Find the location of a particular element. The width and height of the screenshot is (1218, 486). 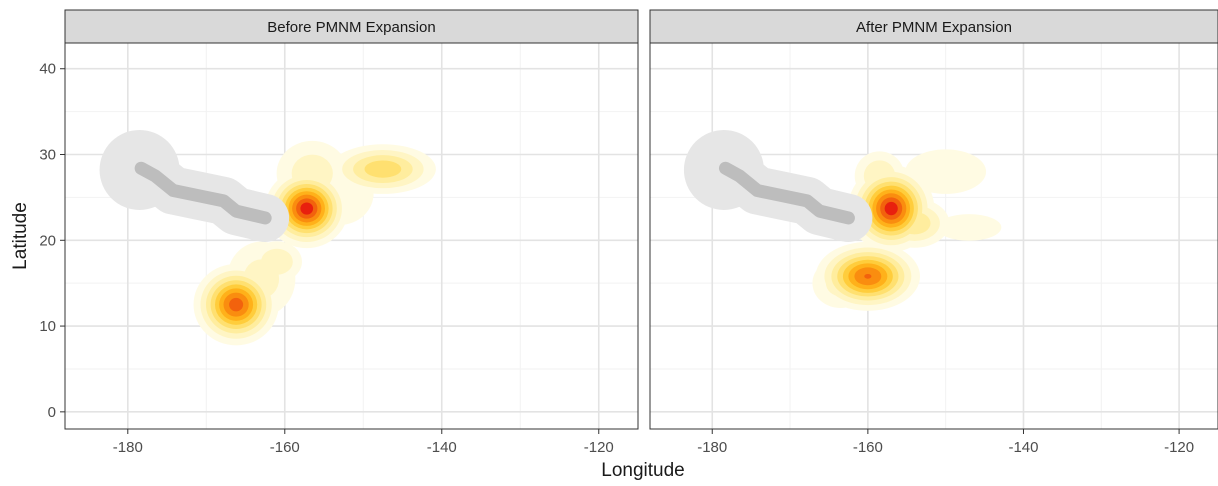

y-tick-label: 40 is located at coordinates (47, 69).